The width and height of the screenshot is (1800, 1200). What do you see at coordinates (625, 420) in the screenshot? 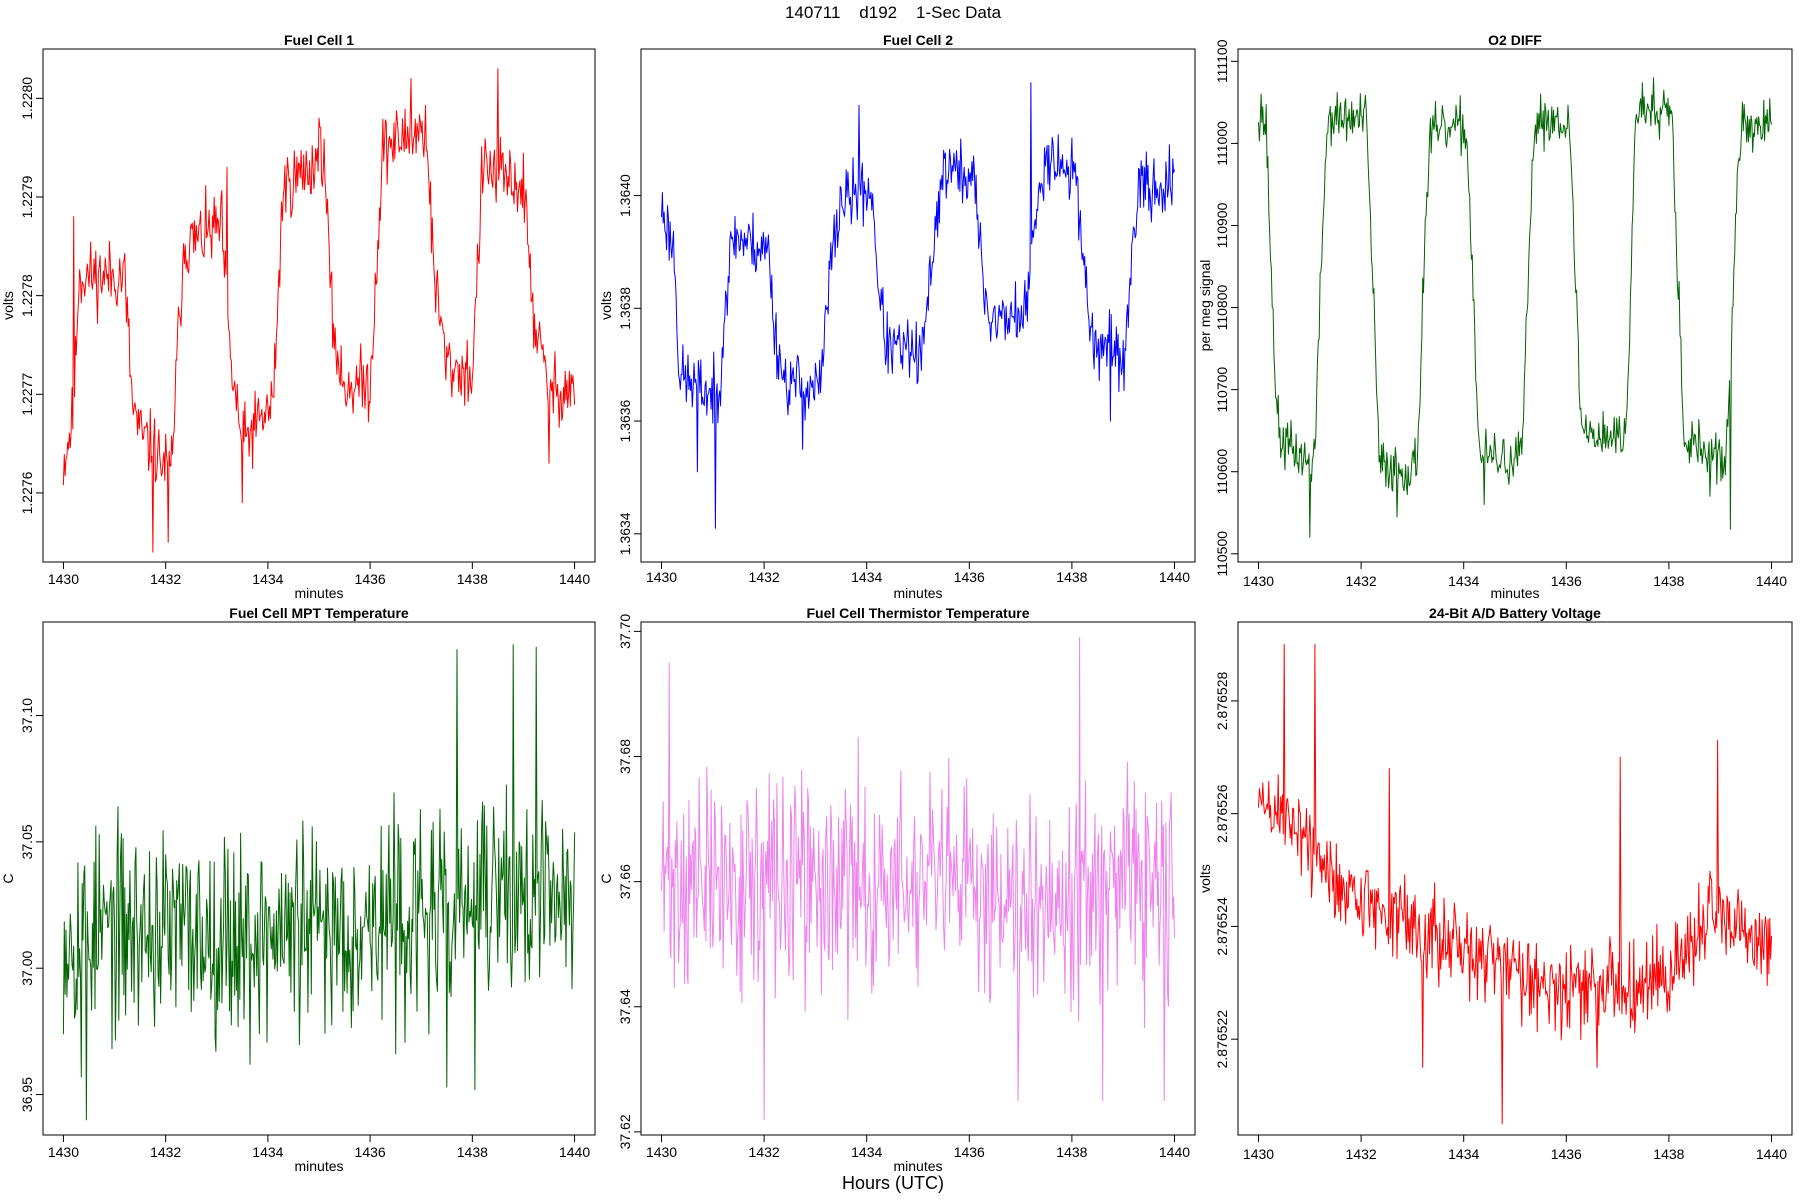
I see `y-tick-label: 1.3636` at bounding box center [625, 420].